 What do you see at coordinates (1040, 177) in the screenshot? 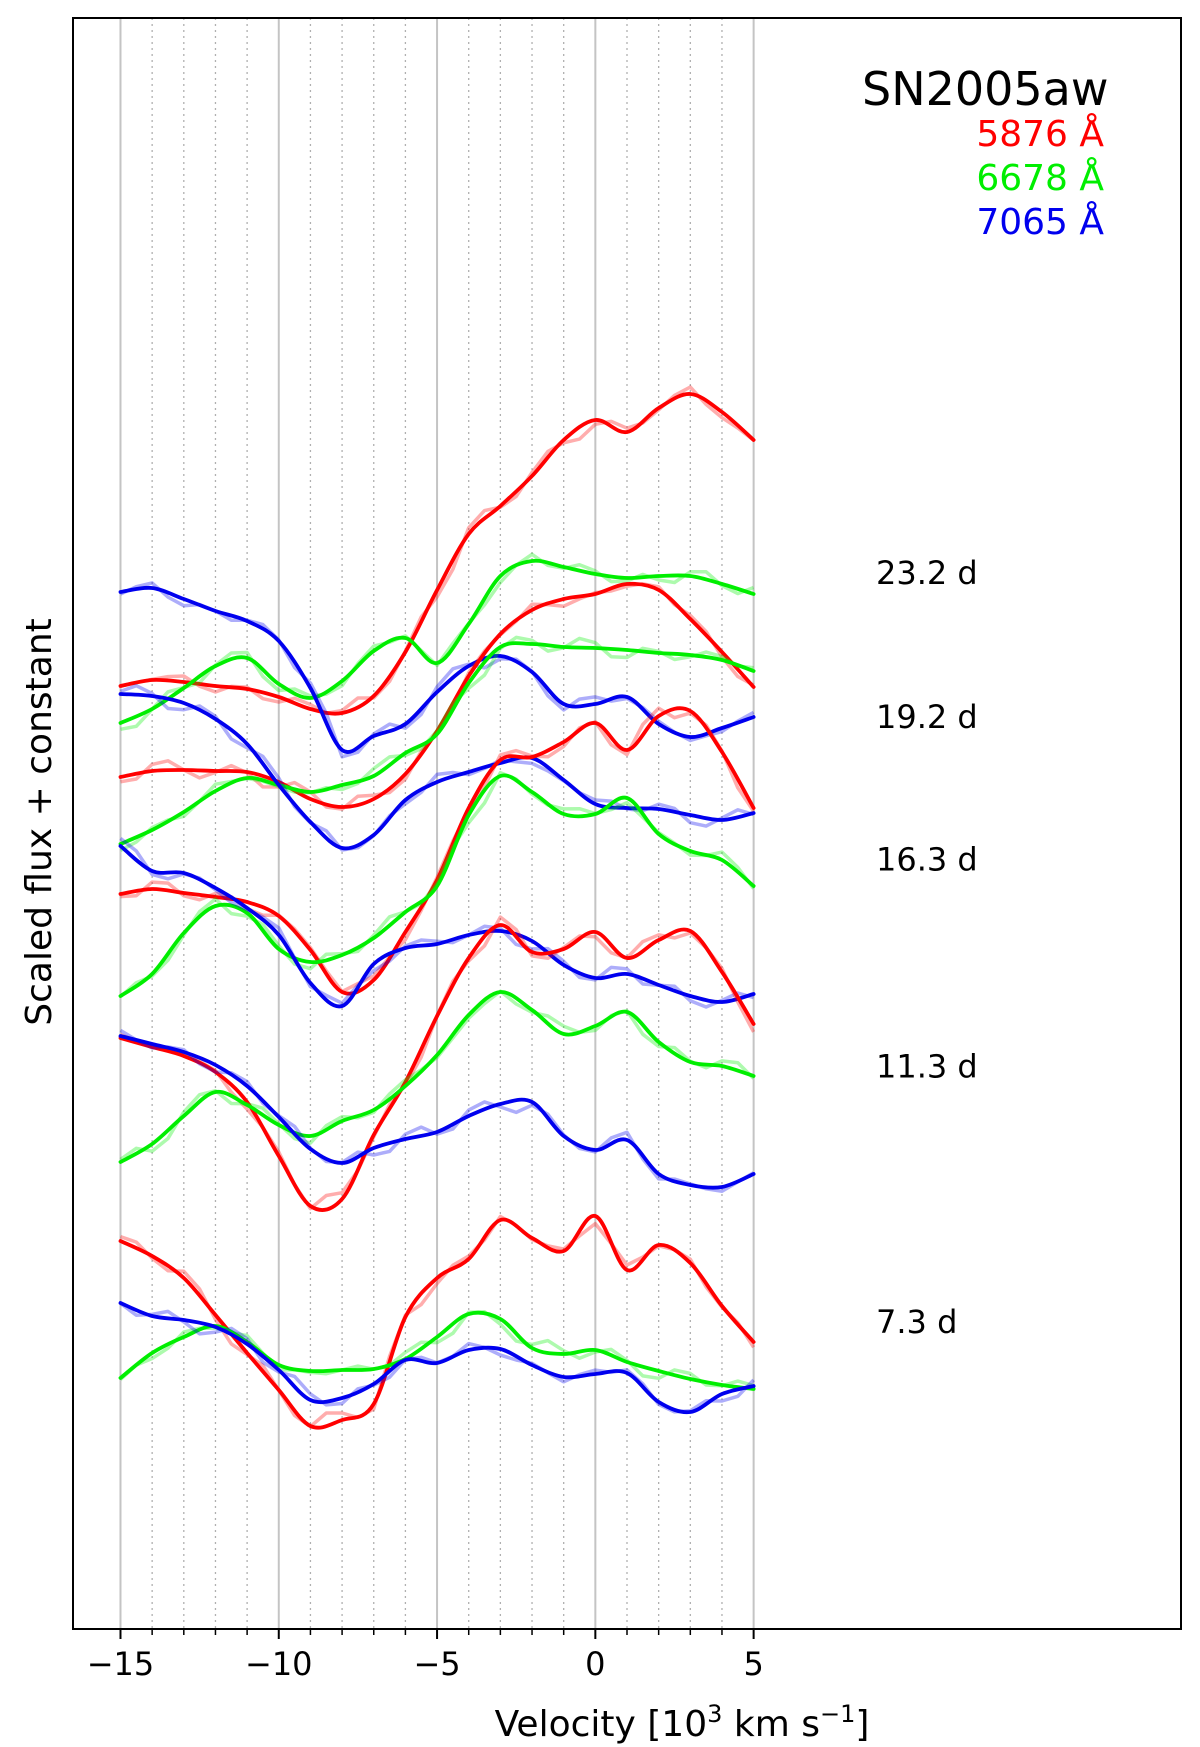
I see `legend-entry: 6678 Å` at bounding box center [1040, 177].